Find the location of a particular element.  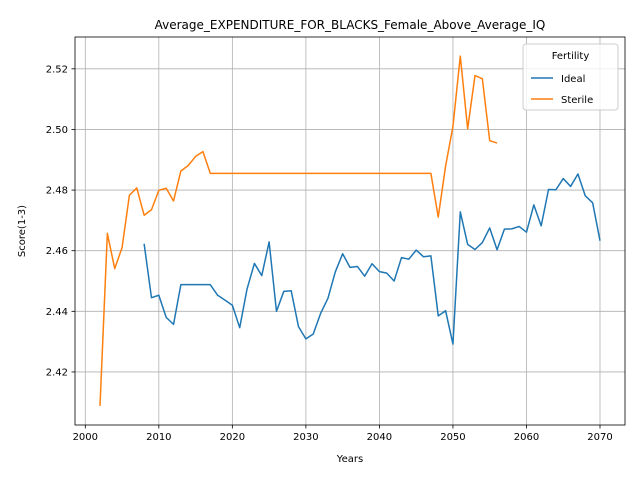

x-tick-label: 2030 is located at coordinates (305, 437).